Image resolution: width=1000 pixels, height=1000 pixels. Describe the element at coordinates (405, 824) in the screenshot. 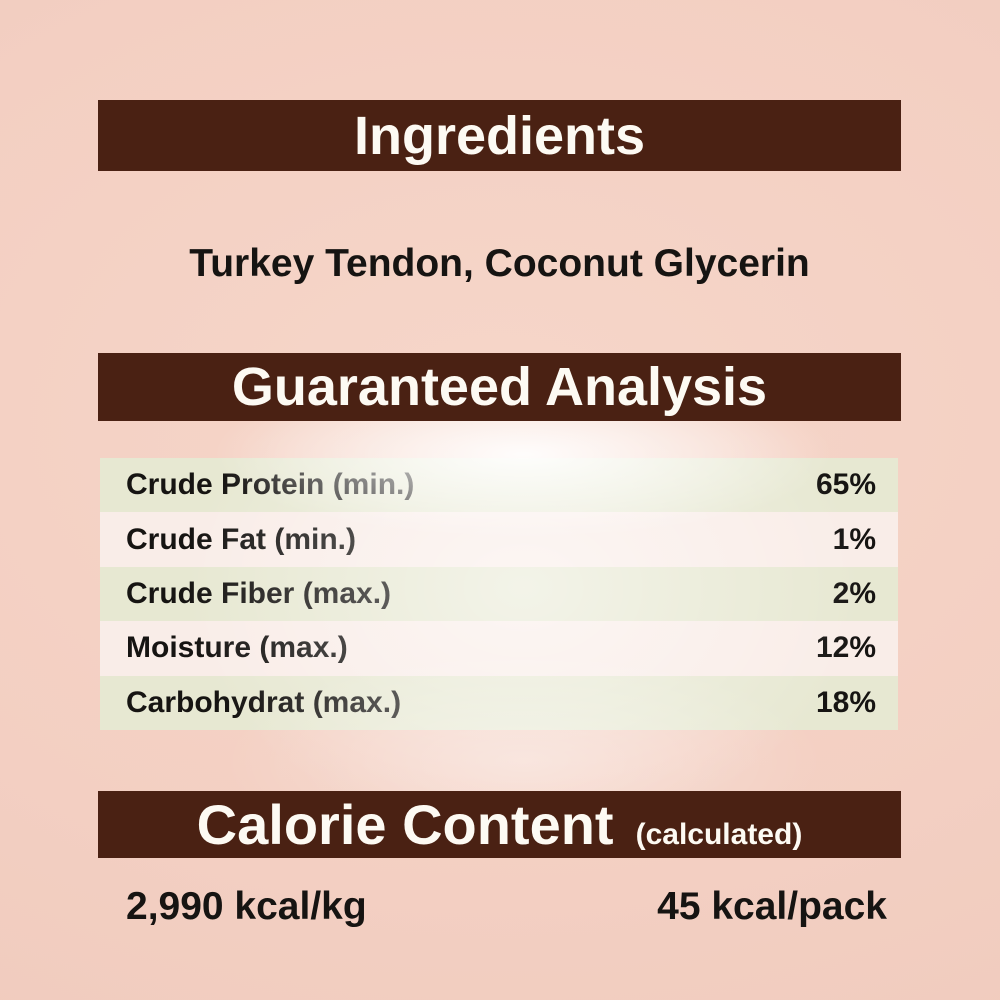

I see `calorie-content-title: Calorie Content` at that location.